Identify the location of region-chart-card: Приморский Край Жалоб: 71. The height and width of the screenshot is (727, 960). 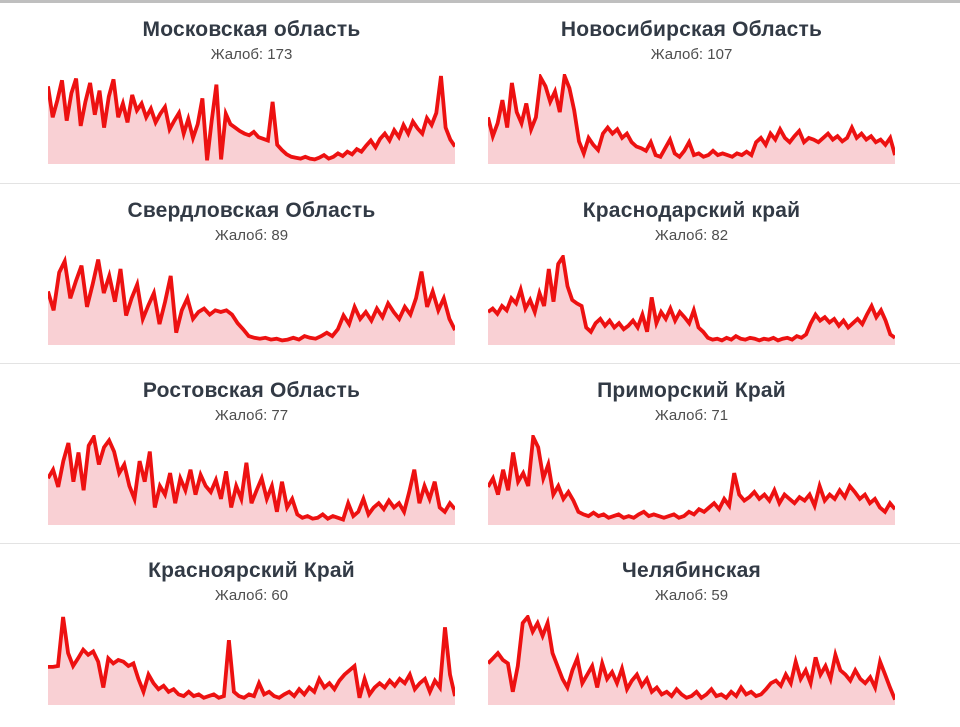
(720, 453).